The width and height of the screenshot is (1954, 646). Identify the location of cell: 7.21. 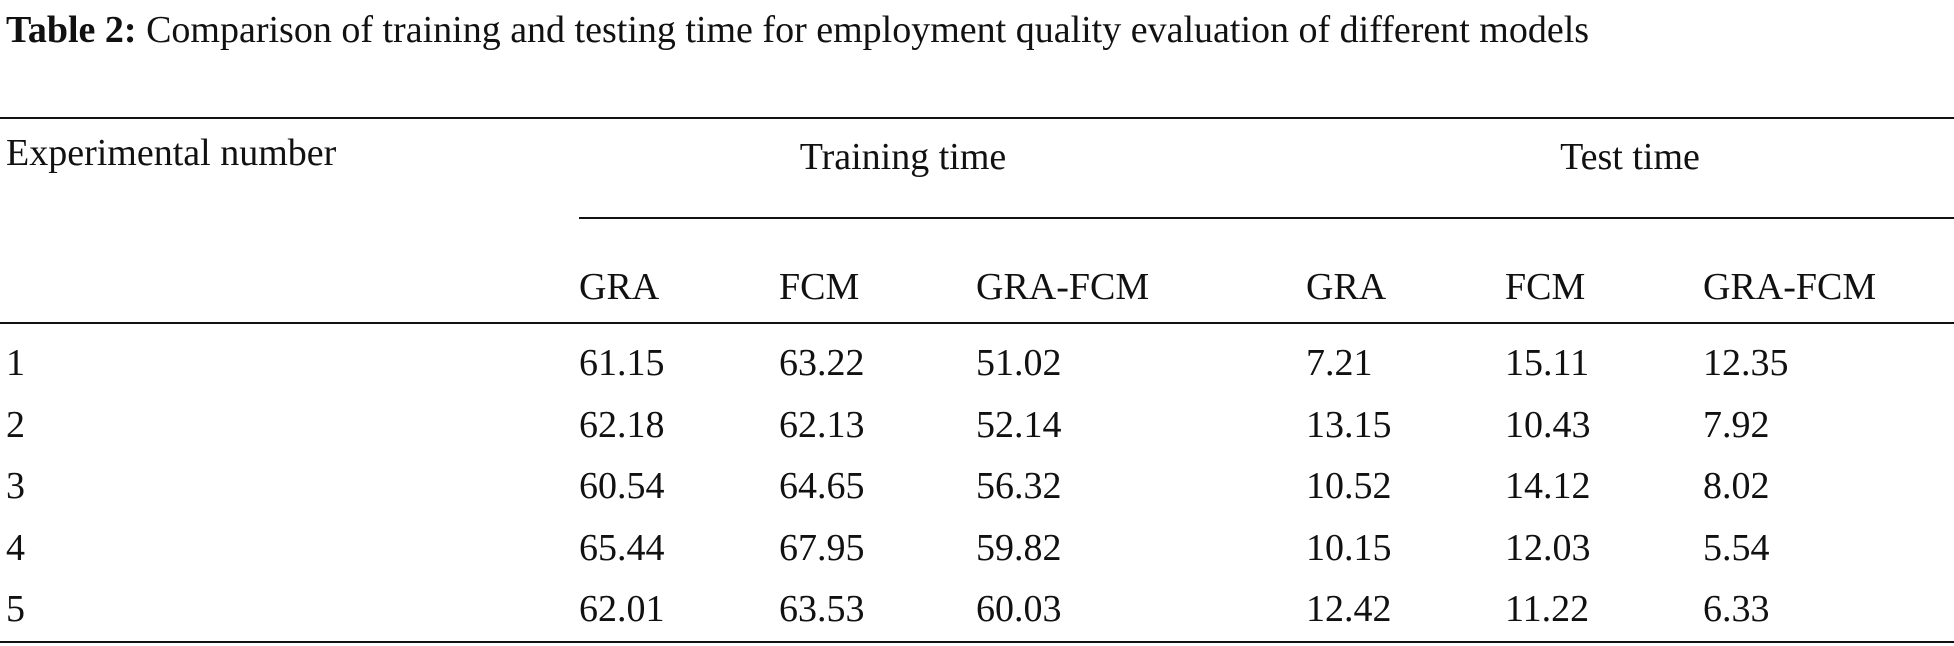
(1339, 363).